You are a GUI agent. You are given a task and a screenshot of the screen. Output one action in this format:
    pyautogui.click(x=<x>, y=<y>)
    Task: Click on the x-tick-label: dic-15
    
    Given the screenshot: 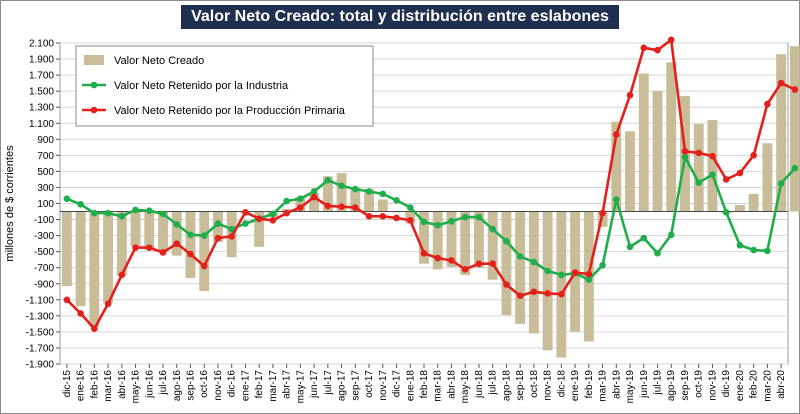 What is the action you would take?
    pyautogui.click(x=67, y=384)
    